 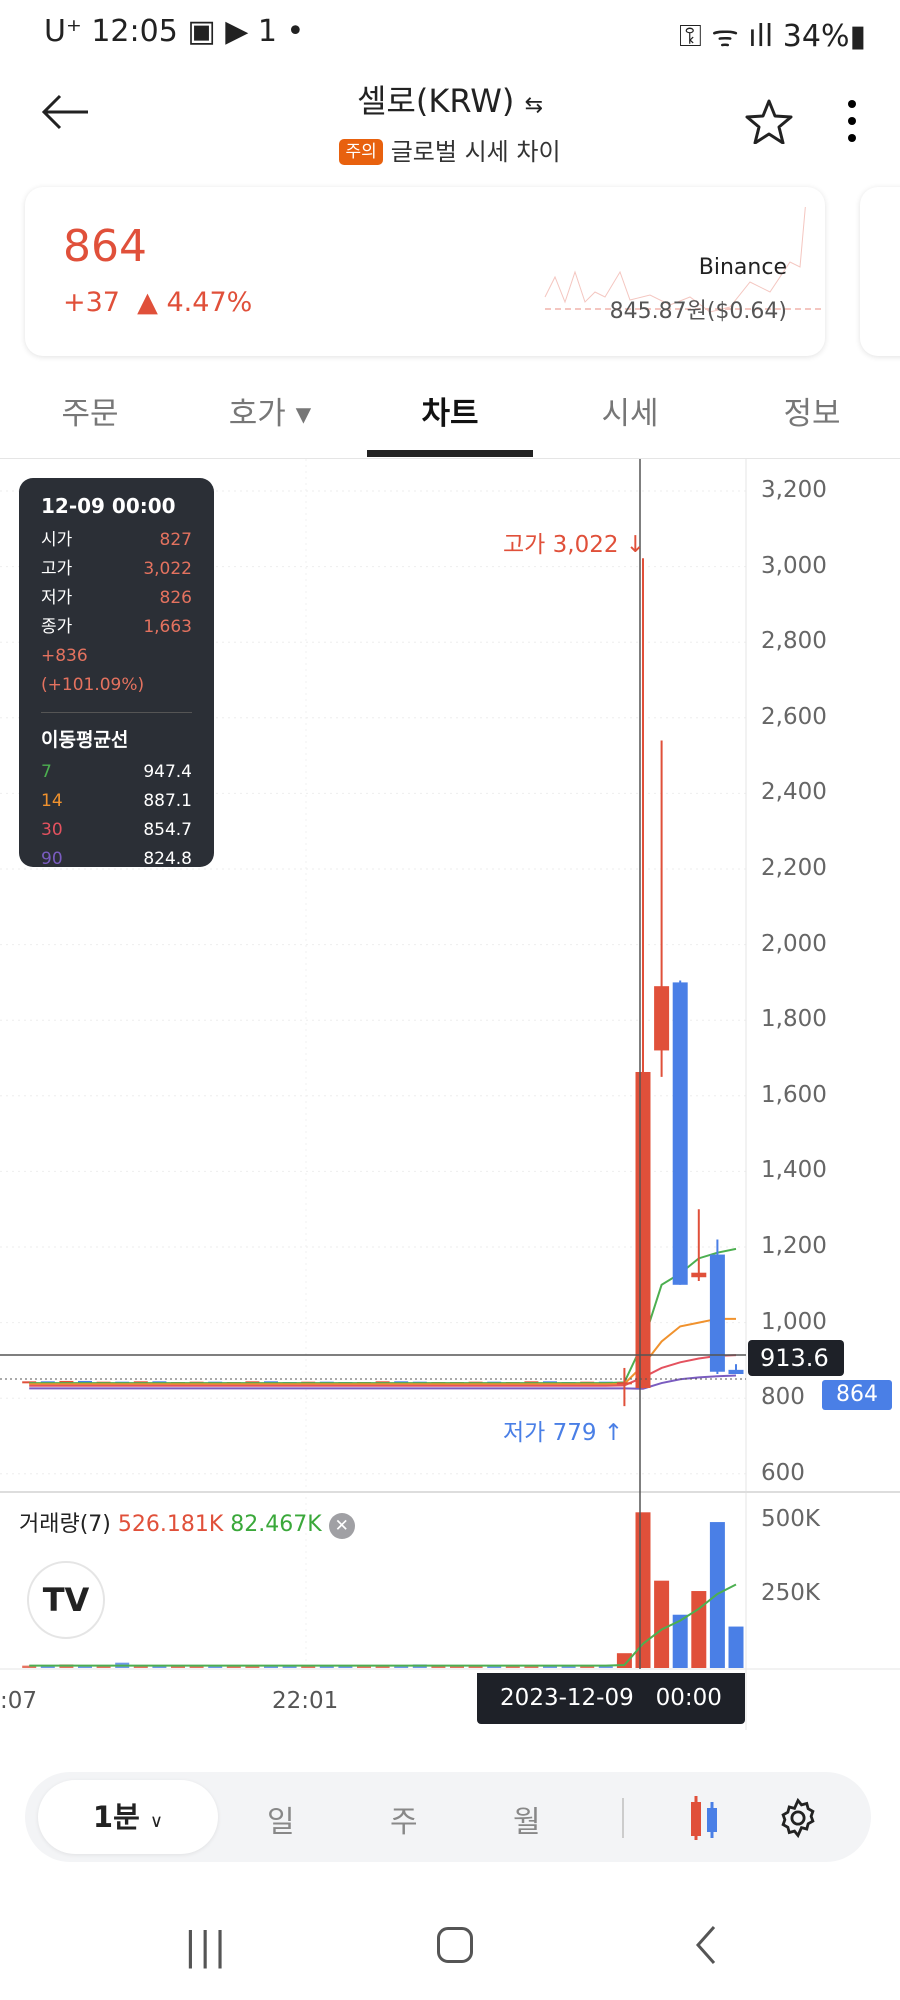 What do you see at coordinates (66, 1600) in the screenshot?
I see `tradingview-logo: TV` at bounding box center [66, 1600].